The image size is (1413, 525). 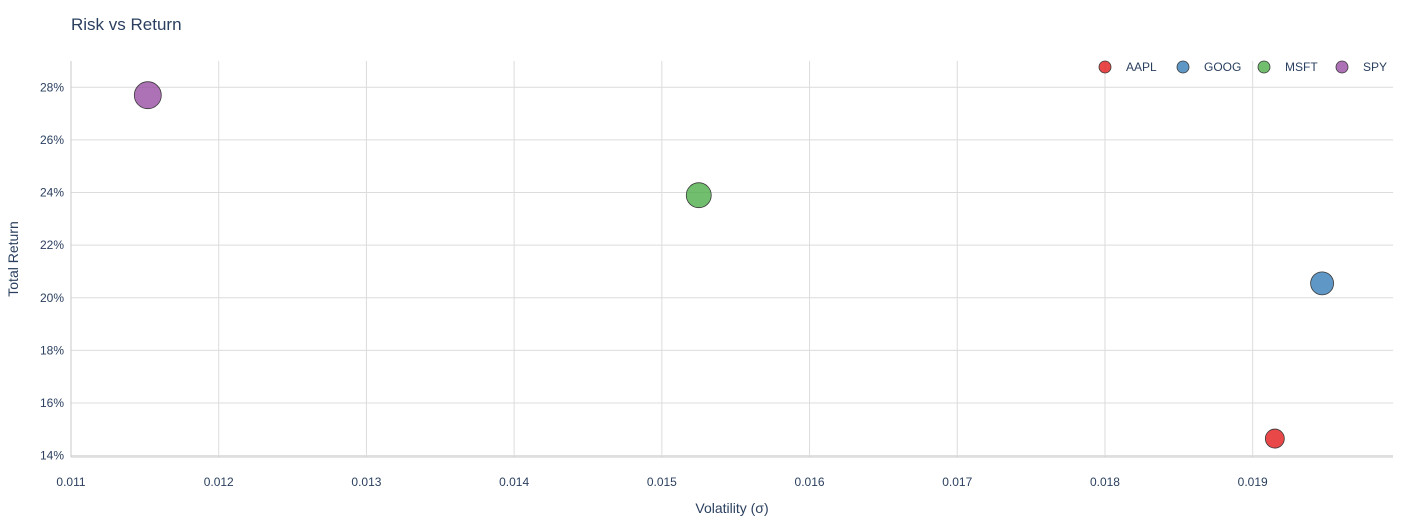 I want to click on legend-item-msft: MSFT, so click(x=1287, y=67).